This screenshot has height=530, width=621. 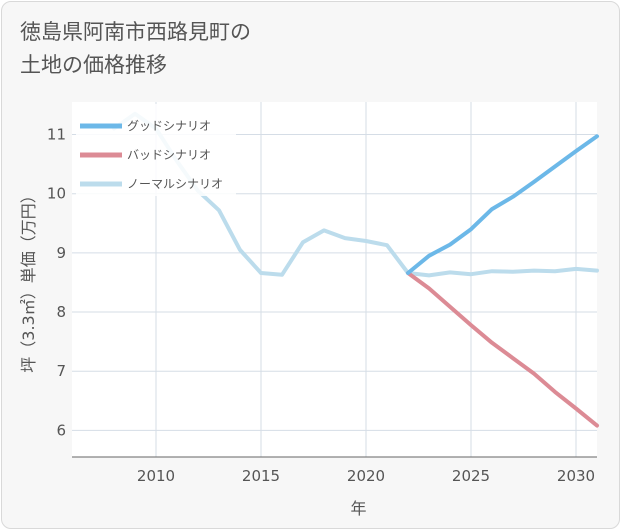 What do you see at coordinates (576, 476) in the screenshot?
I see `x-tick-label: 2030` at bounding box center [576, 476].